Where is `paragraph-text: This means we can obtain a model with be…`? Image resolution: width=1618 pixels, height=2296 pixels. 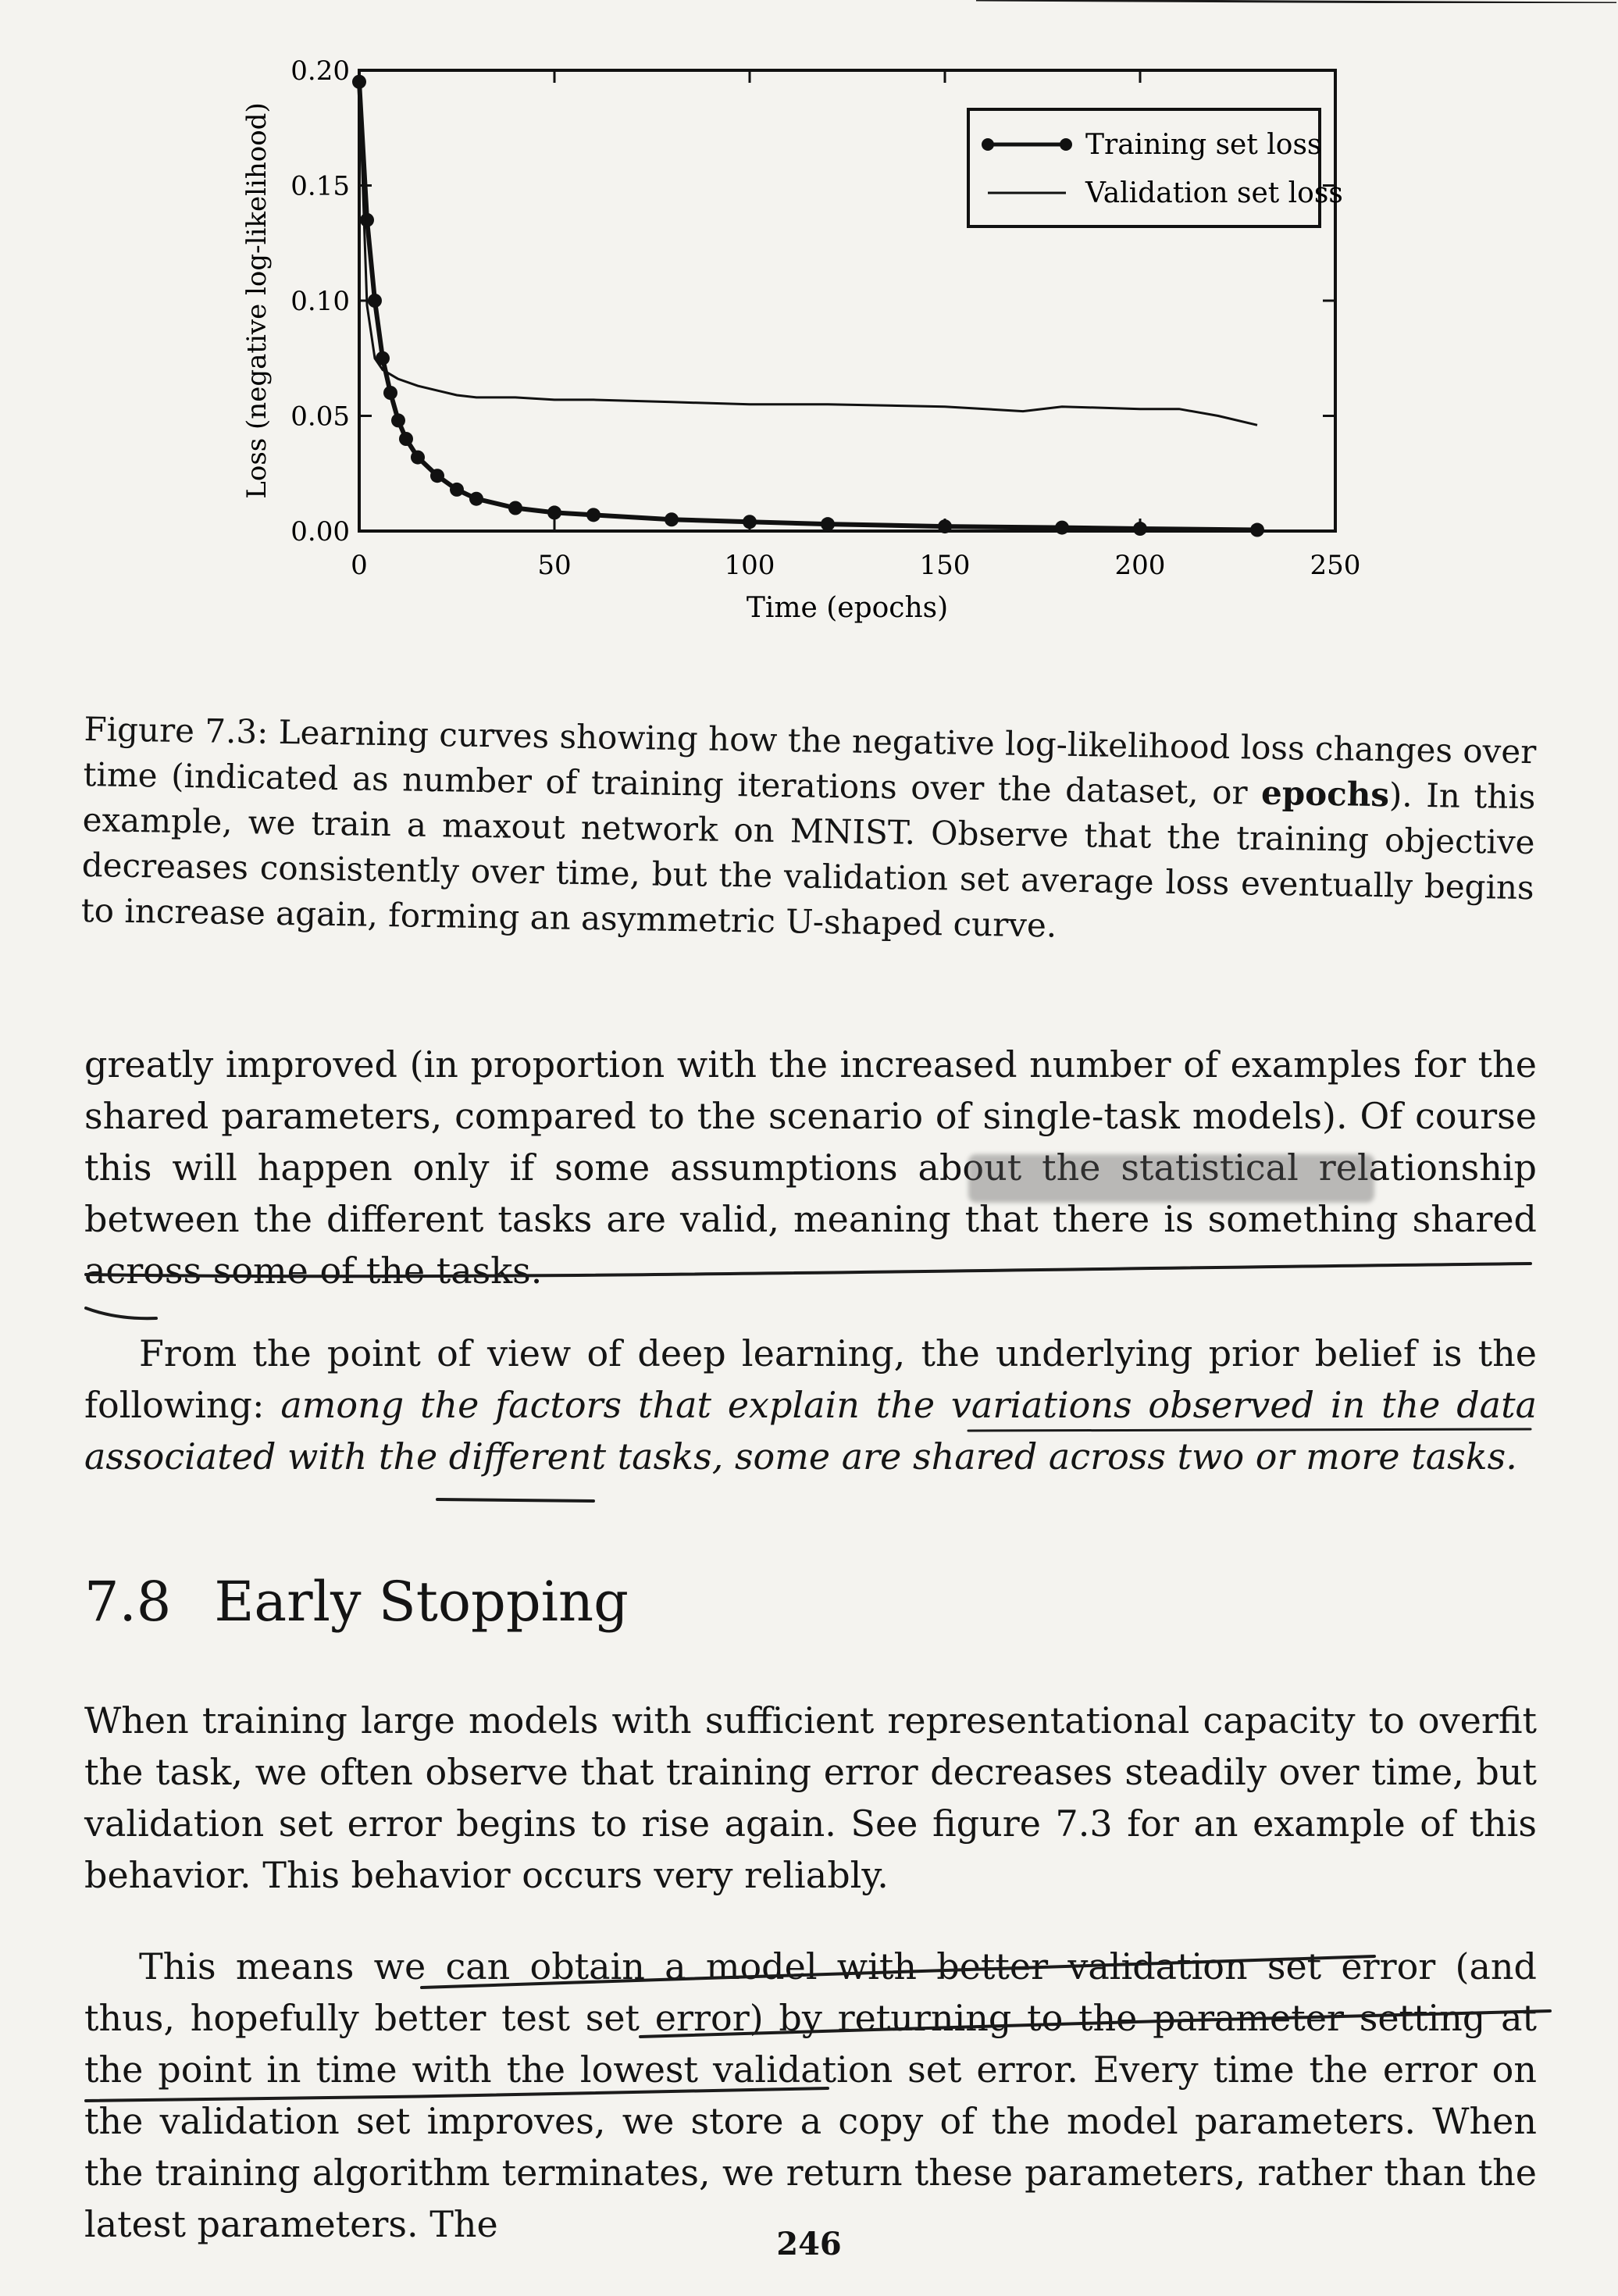
paragraph-text: This means we can obtain a model with be… is located at coordinates (811, 2095).